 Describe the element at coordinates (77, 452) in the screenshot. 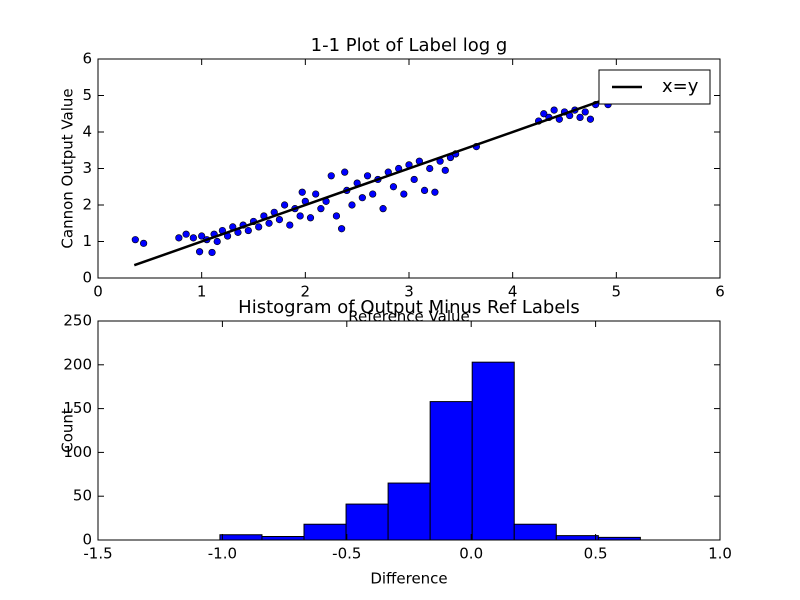

I see `y-tick-label: 100` at that location.